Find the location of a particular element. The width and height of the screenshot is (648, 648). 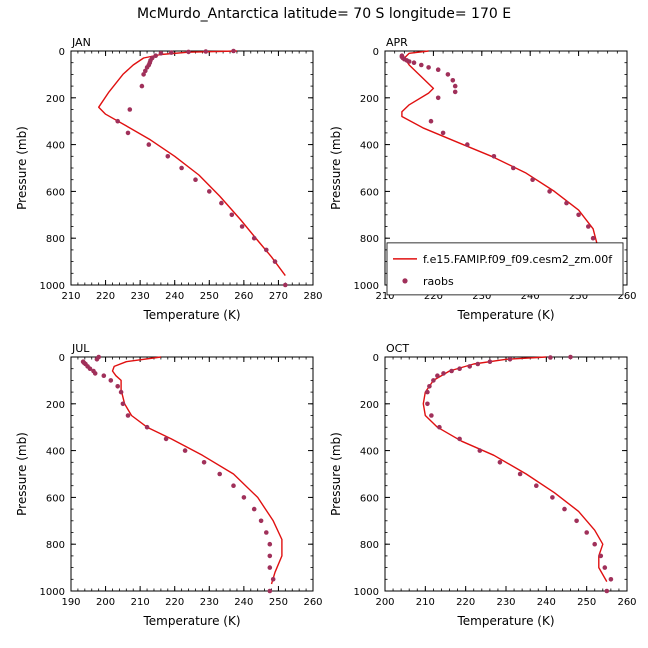

x-tick-label: 220 is located at coordinates (433, 296).